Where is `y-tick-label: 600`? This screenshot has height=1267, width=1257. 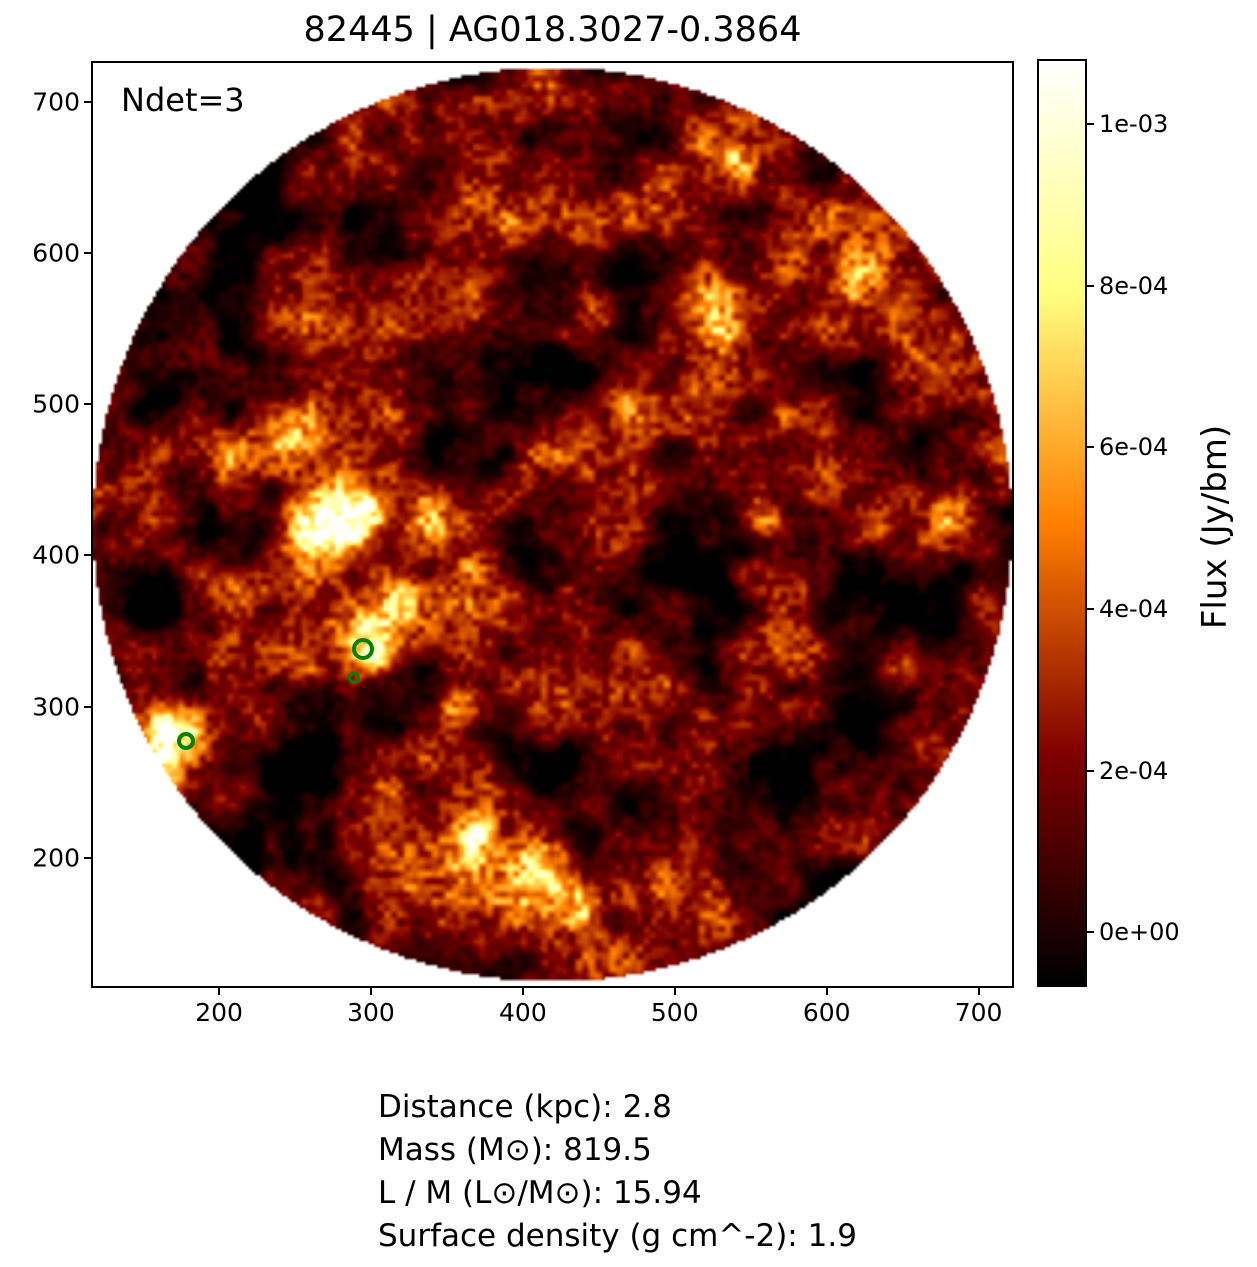 y-tick-label: 600 is located at coordinates (56, 253).